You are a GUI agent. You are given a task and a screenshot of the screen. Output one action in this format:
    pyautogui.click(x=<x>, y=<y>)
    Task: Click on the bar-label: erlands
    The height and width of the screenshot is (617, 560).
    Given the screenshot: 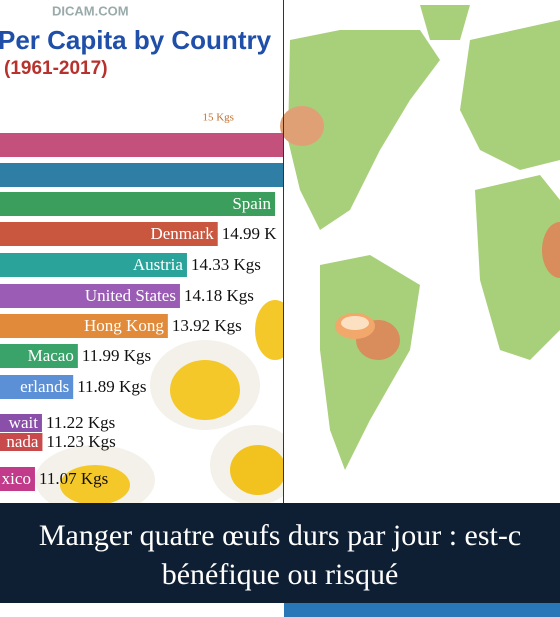 What is the action you would take?
    pyautogui.click(x=44, y=386)
    